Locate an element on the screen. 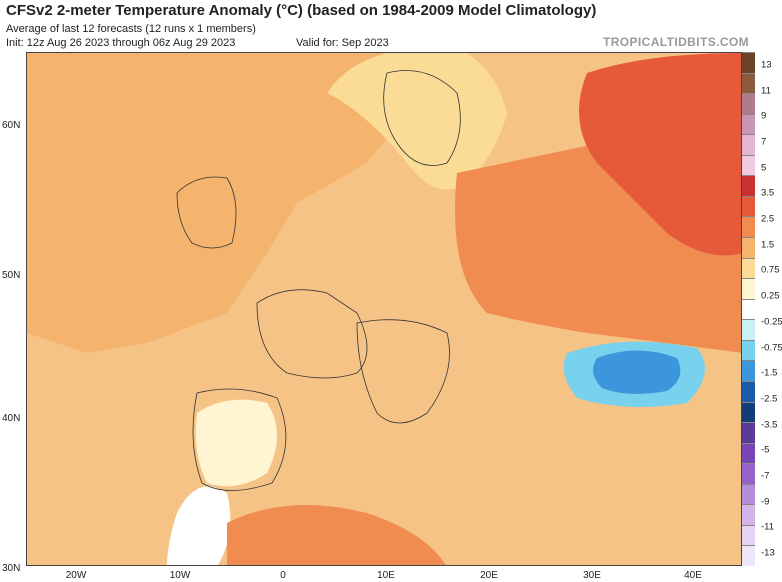  colorbar-label: -3.5 is located at coordinates (769, 425).